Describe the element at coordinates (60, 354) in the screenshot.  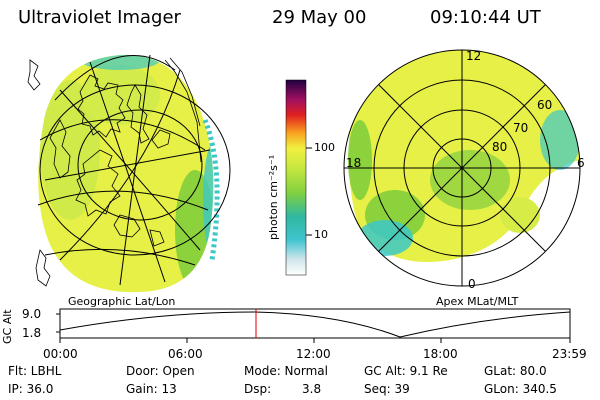
I see `timeline-xtick-0000: 00:00` at that location.